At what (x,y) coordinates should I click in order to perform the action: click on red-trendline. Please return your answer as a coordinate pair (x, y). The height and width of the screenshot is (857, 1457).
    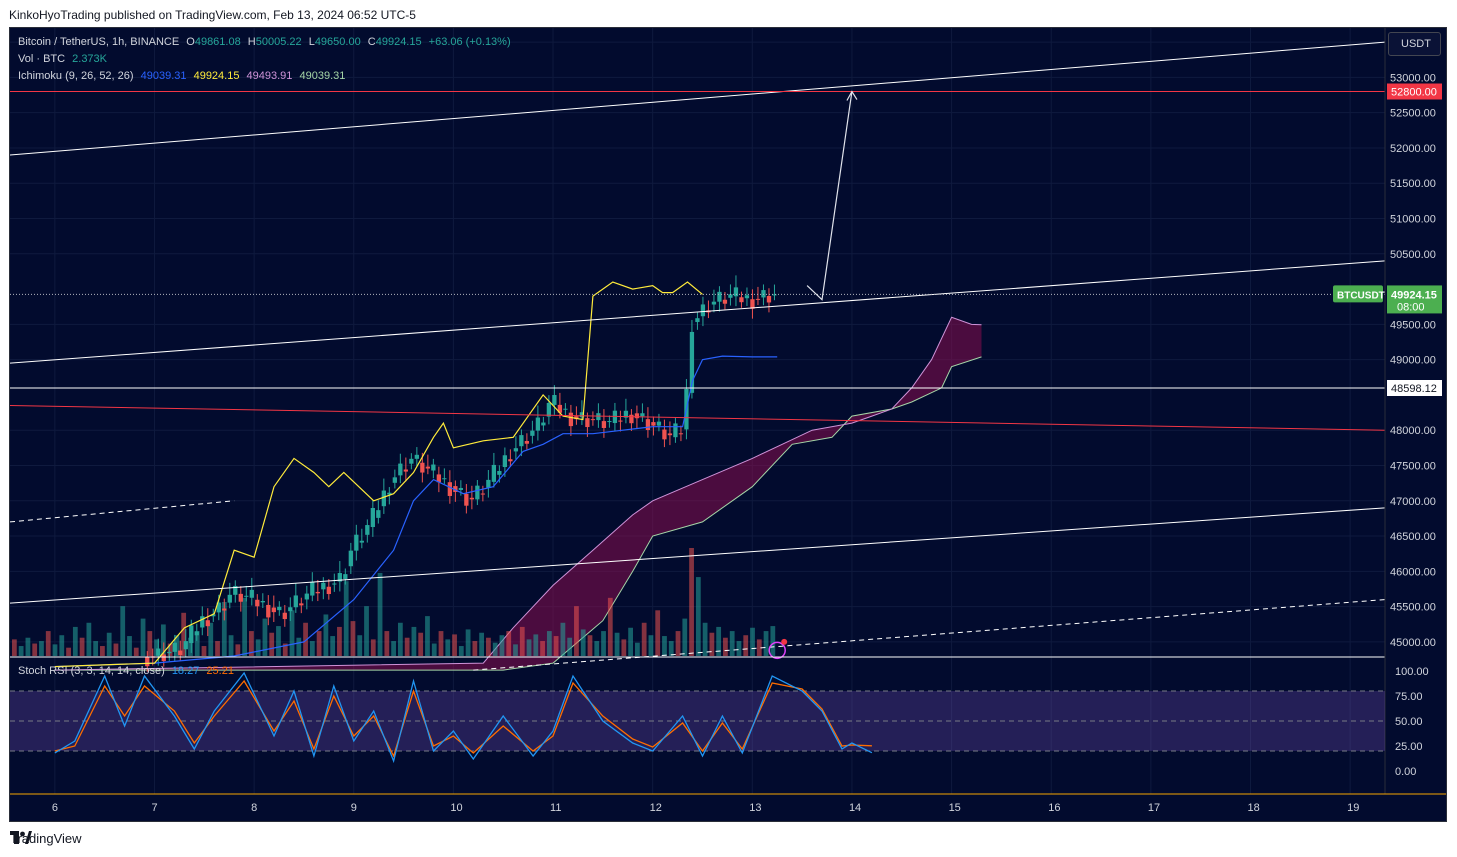
    Looking at the image, I should click on (698, 418).